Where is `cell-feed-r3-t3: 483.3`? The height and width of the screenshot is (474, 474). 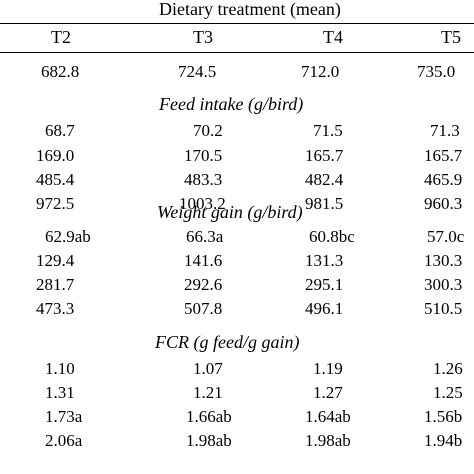 cell-feed-r3-t3: 483.3 is located at coordinates (203, 179).